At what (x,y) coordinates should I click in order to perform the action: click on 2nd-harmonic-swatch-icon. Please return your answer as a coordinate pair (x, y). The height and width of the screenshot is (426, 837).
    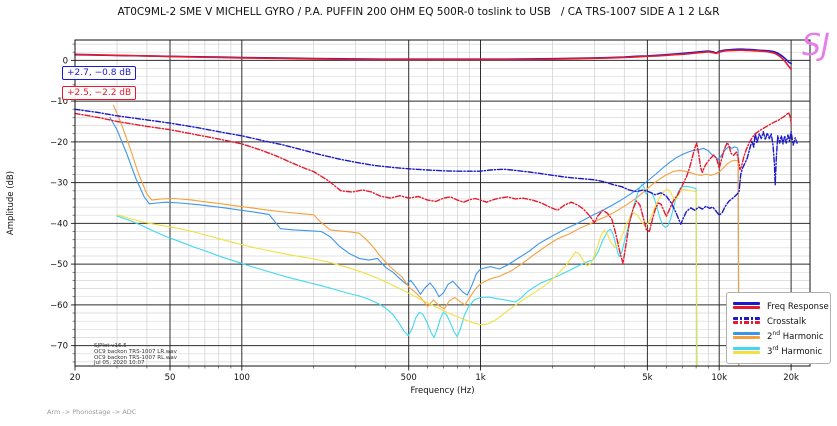
    Looking at the image, I should click on (746, 335).